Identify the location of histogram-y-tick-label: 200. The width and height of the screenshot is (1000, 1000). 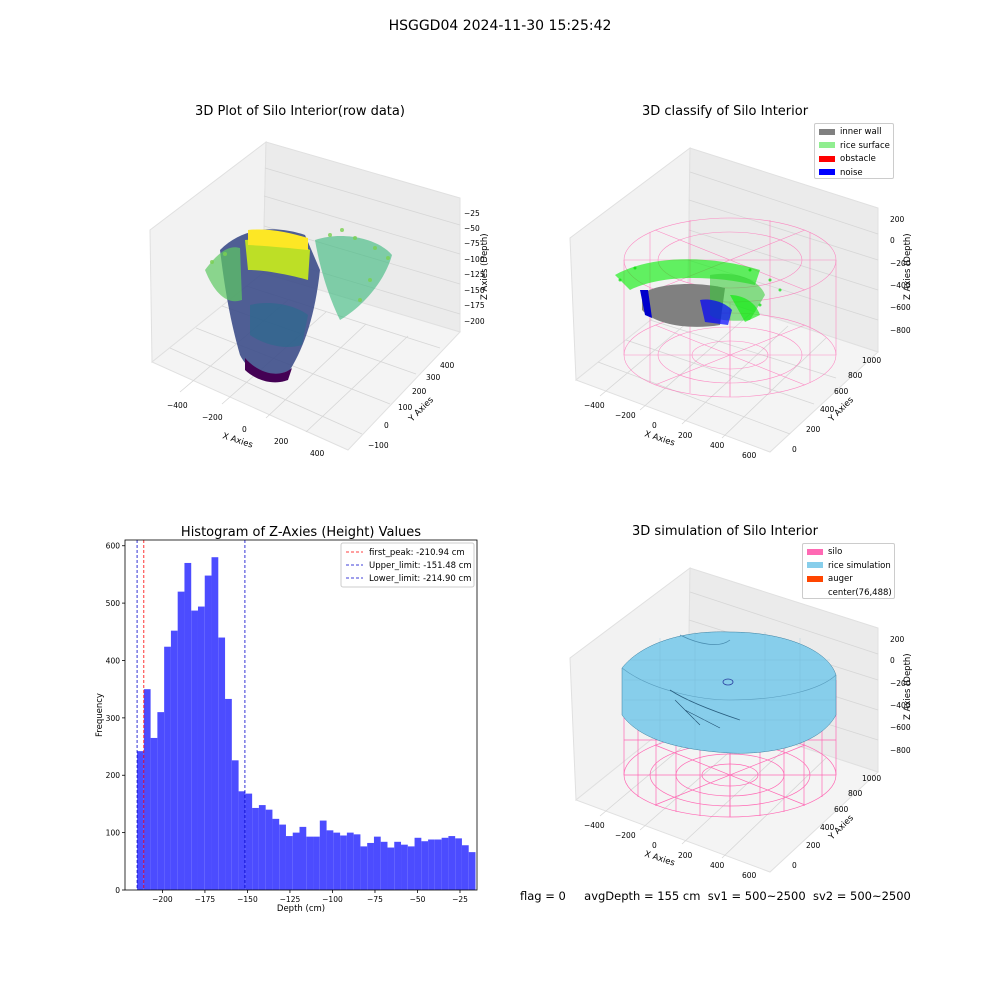
(113, 775).